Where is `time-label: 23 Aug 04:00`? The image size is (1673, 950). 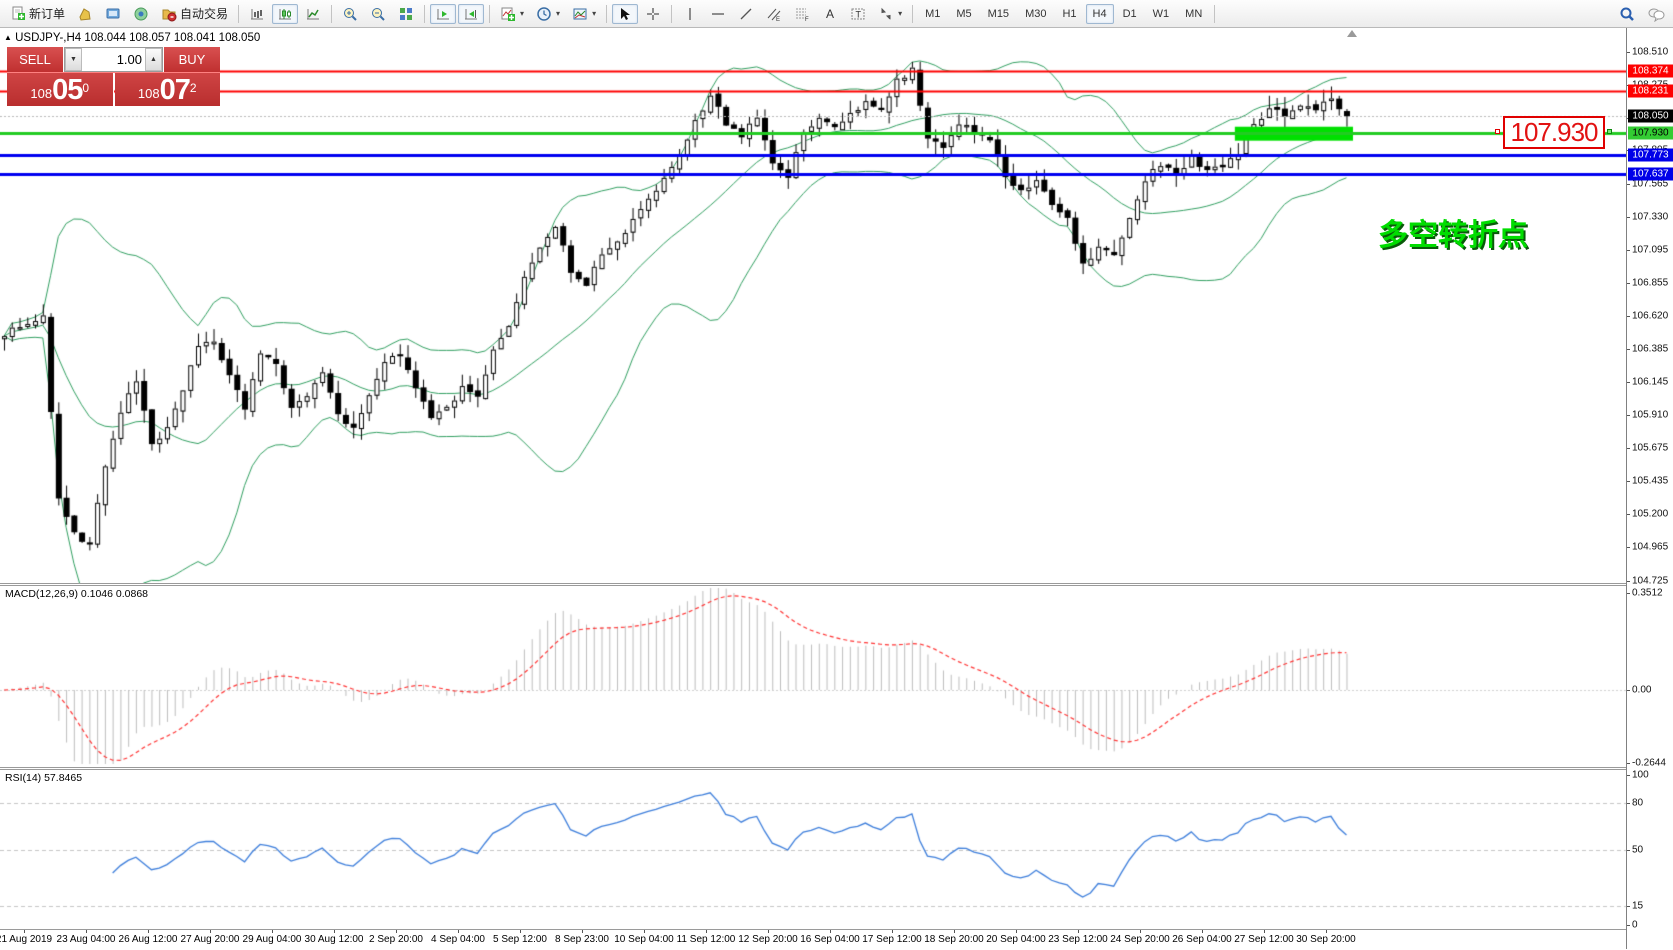
time-label: 23 Aug 04:00 is located at coordinates (86, 939).